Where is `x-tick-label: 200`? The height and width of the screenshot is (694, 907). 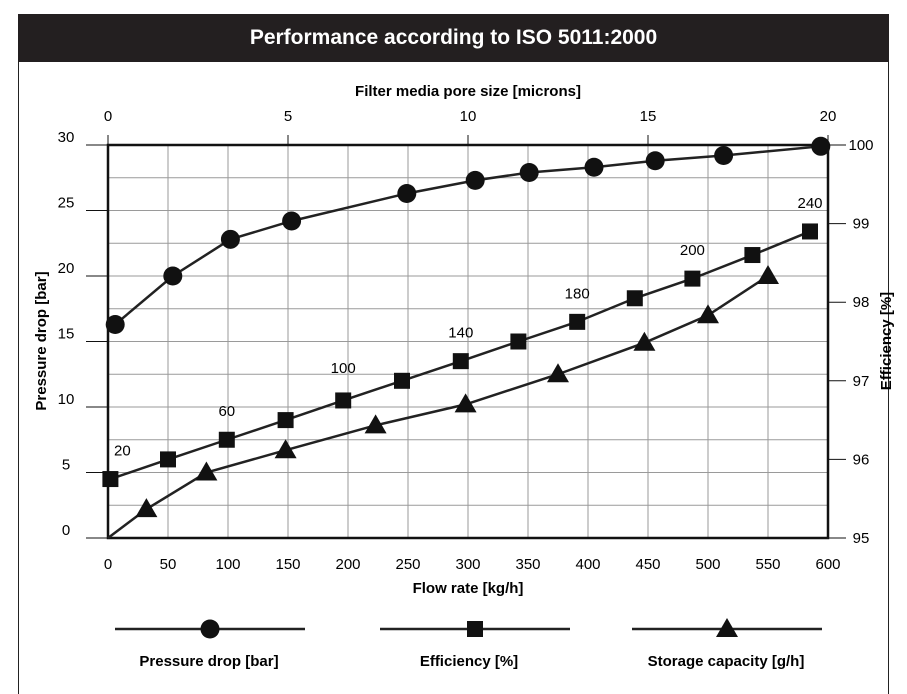
x-tick-label: 200 is located at coordinates (347, 564).